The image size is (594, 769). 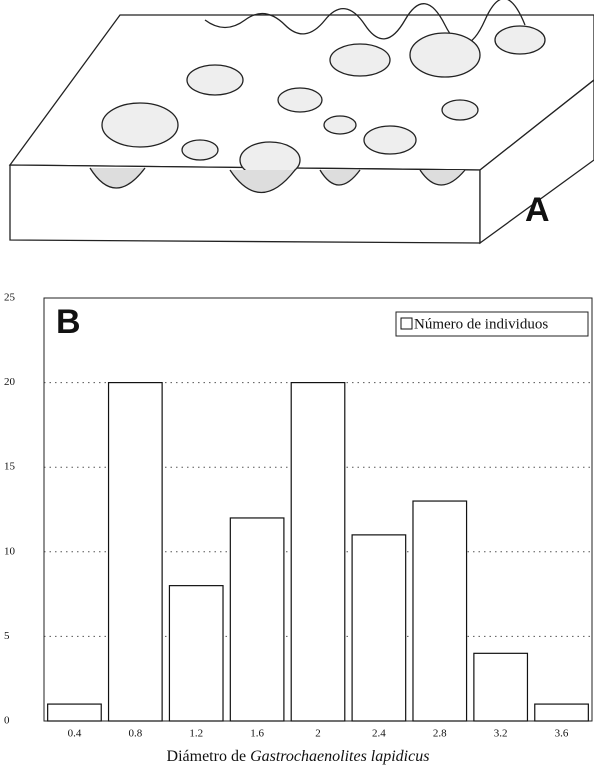 I want to click on legend-swatch, so click(x=406, y=323).